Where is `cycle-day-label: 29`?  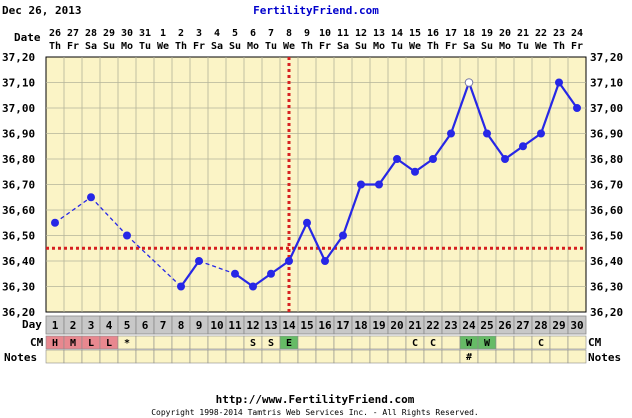 cycle-day-label: 29 is located at coordinates (558, 325).